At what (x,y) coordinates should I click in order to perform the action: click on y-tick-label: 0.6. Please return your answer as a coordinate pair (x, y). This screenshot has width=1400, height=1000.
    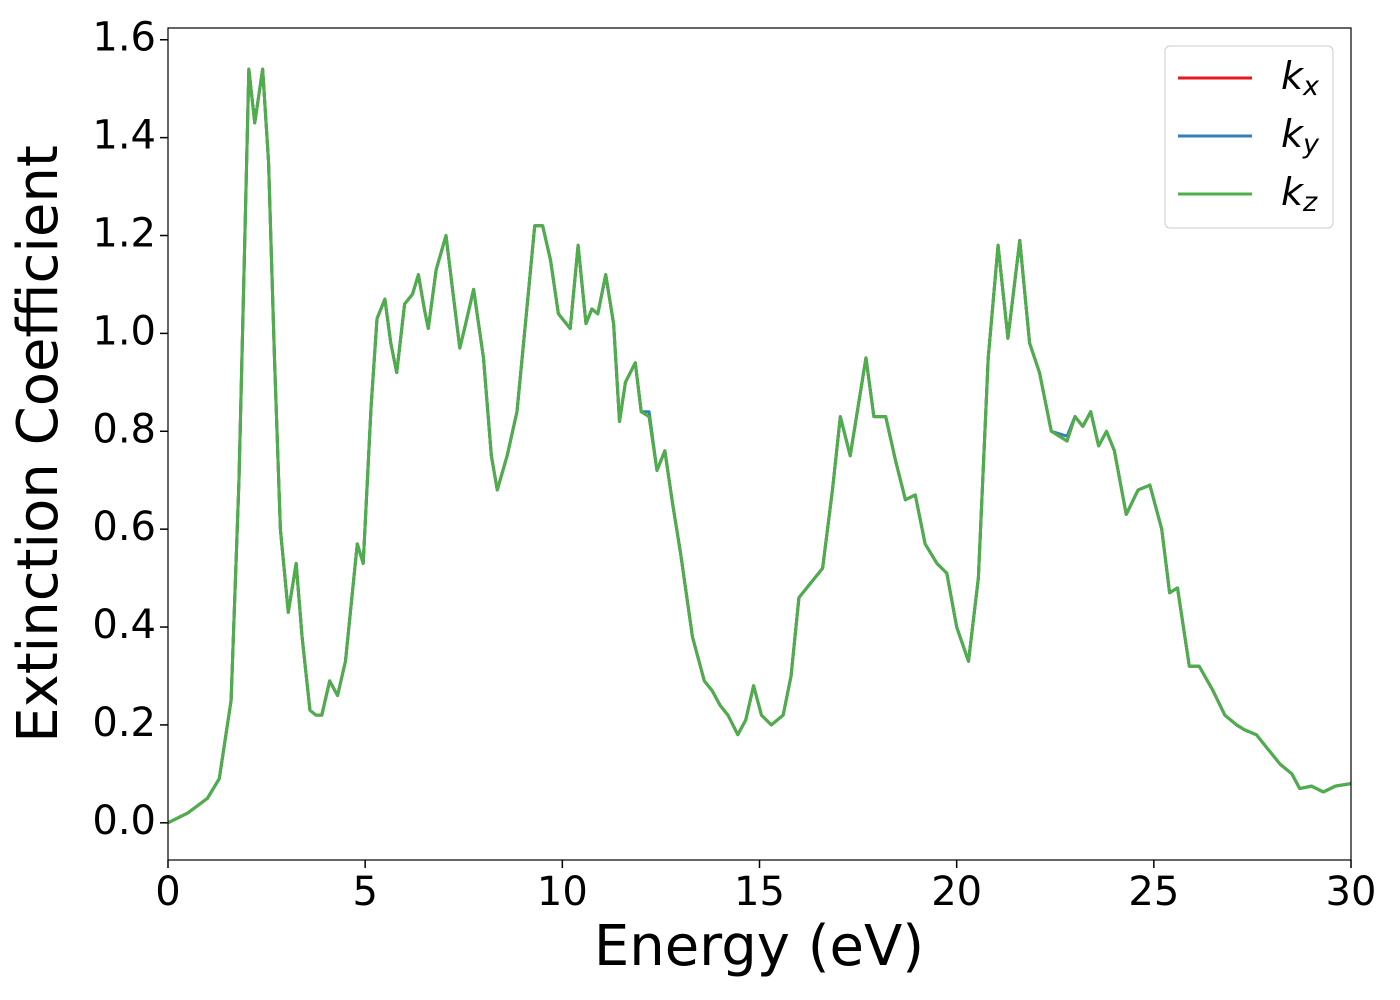
    Looking at the image, I should click on (124, 527).